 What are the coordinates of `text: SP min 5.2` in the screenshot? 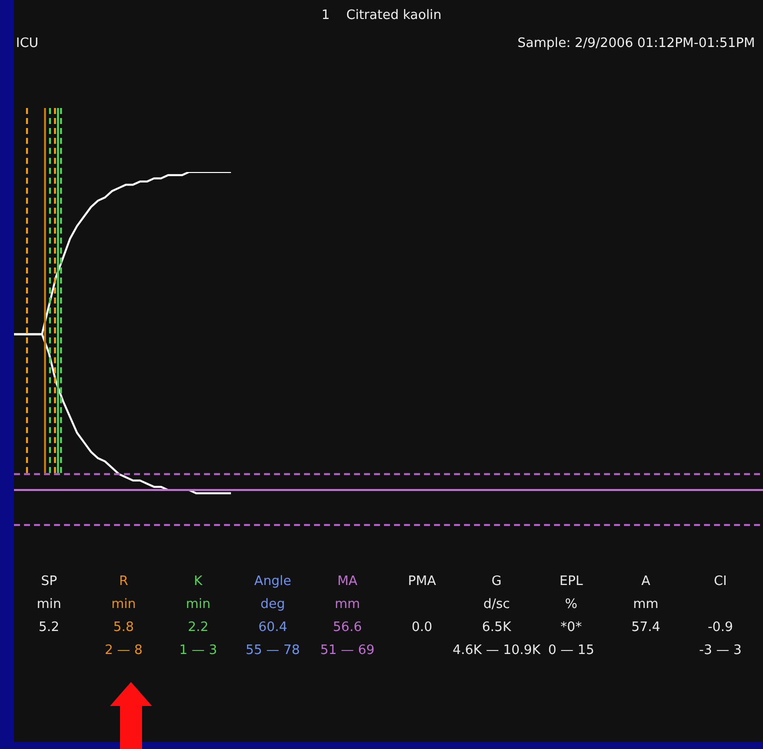 It's located at (49, 605).